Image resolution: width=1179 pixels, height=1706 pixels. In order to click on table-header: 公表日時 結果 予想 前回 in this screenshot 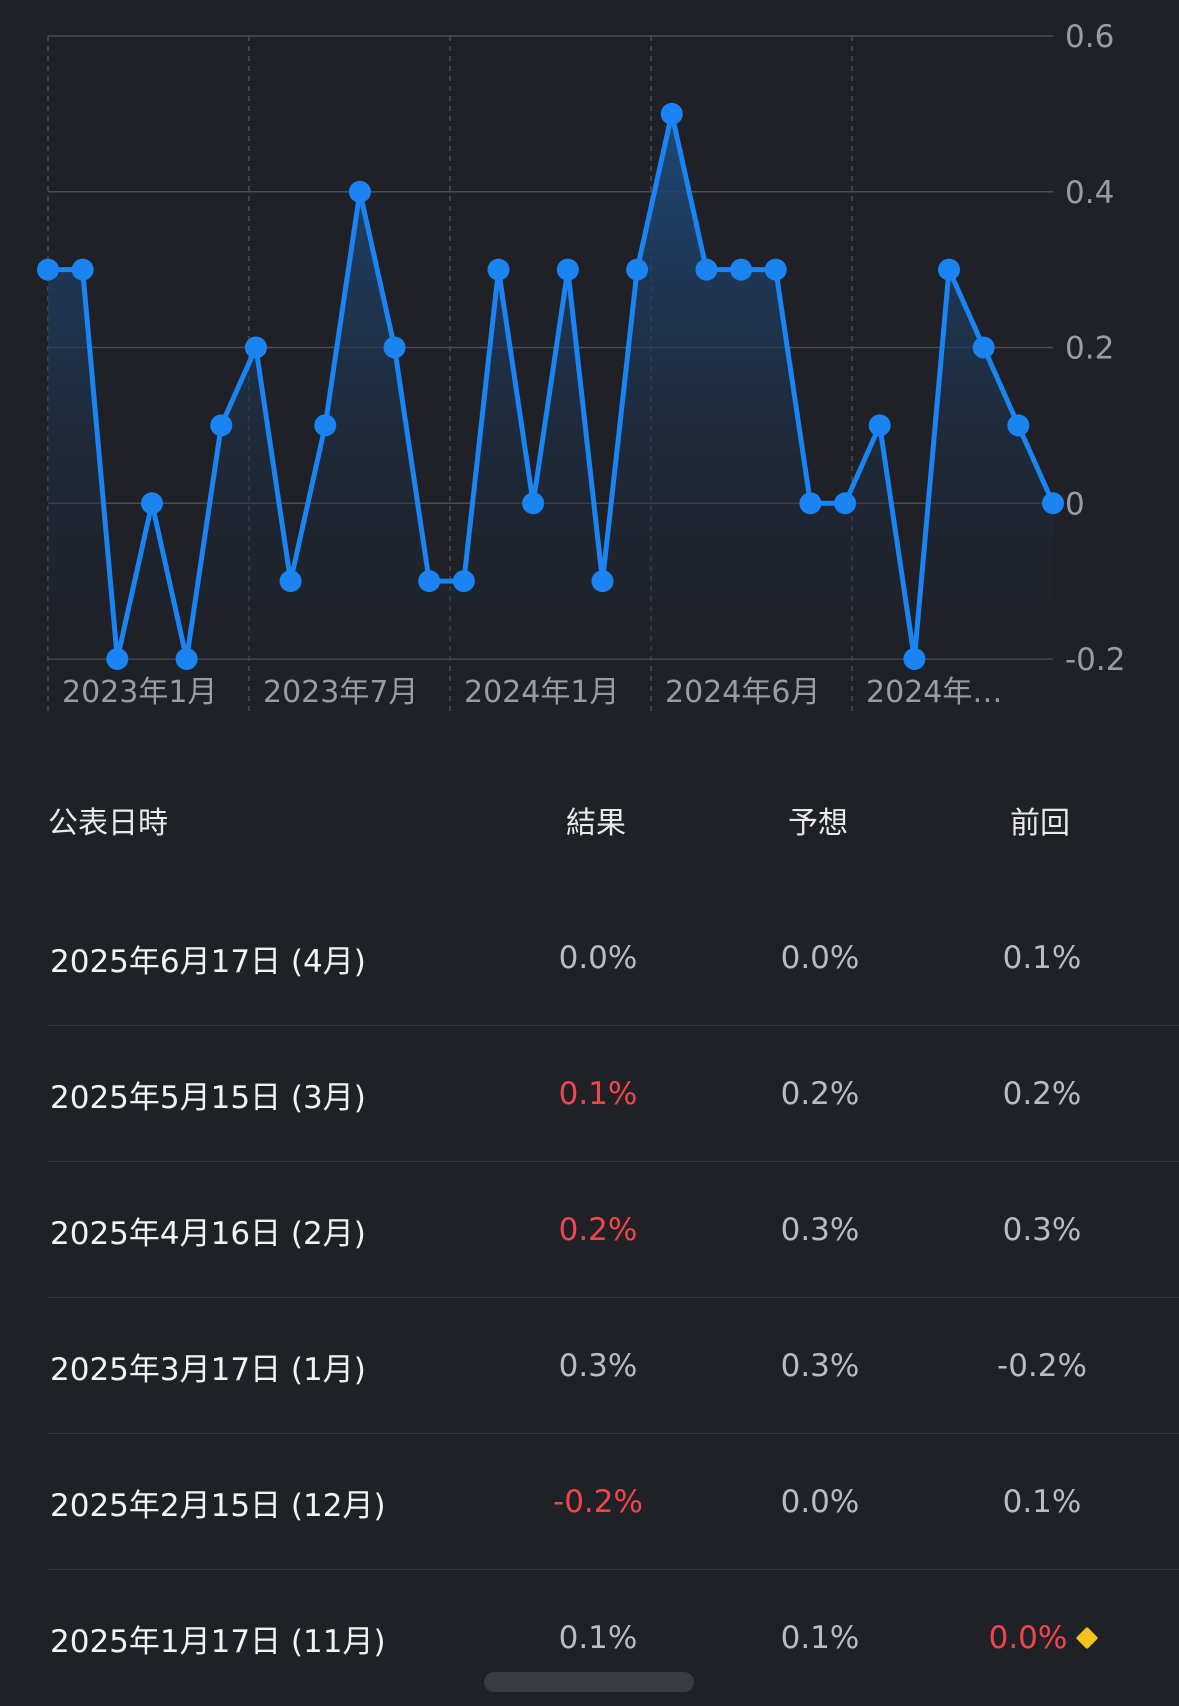, I will do `click(589, 830)`.